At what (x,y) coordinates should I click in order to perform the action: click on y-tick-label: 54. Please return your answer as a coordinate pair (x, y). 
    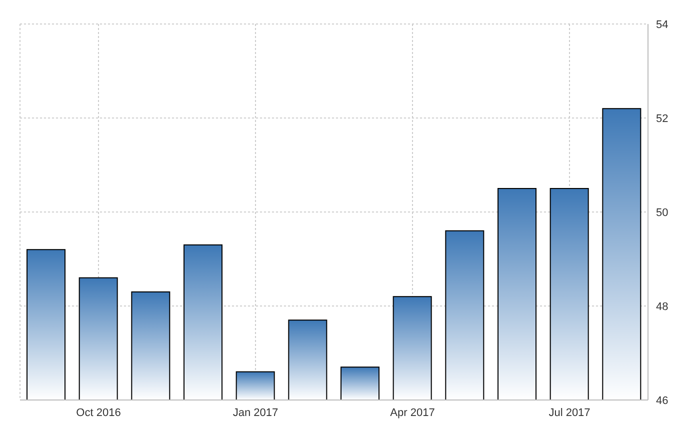
    Looking at the image, I should click on (662, 24).